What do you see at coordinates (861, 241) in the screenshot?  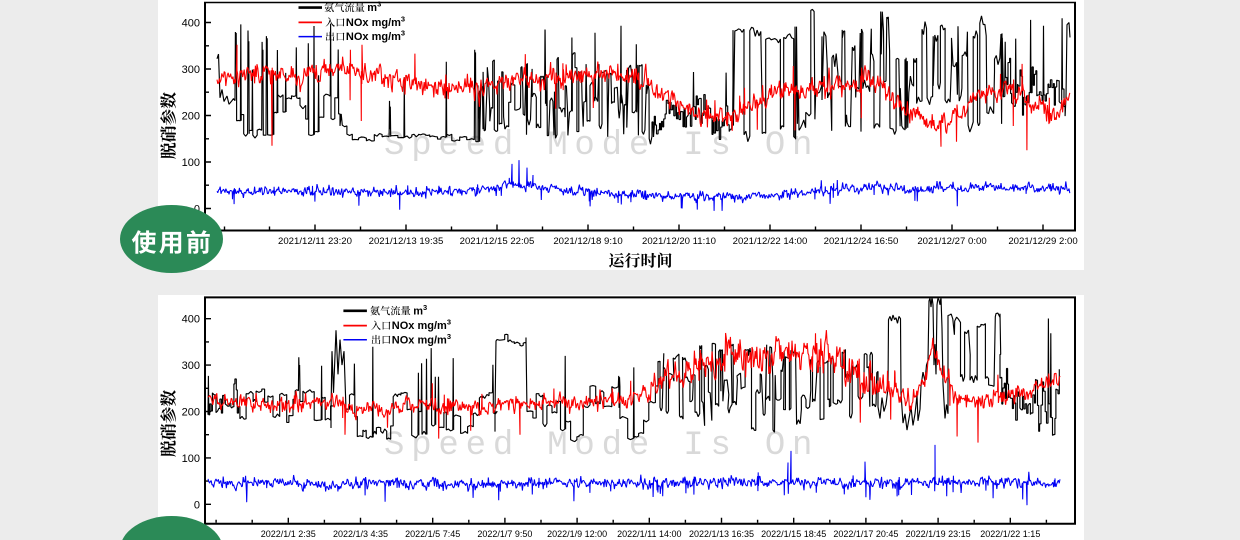 I see `svg-text: 2021/12/24 16:50` at bounding box center [861, 241].